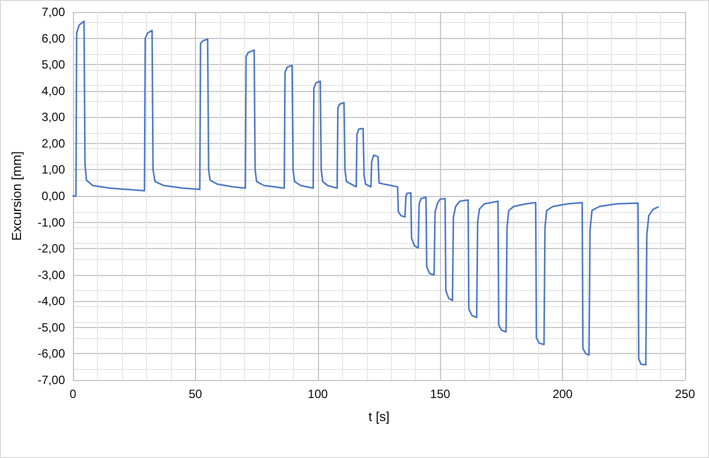 This screenshot has height=458, width=709. I want to click on x-tick-label: 200, so click(562, 394).